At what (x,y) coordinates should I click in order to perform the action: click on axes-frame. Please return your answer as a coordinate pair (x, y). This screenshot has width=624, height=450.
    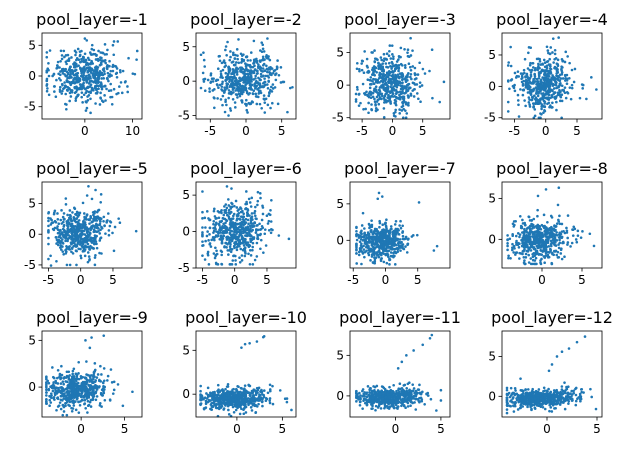
    Looking at the image, I should click on (92, 225).